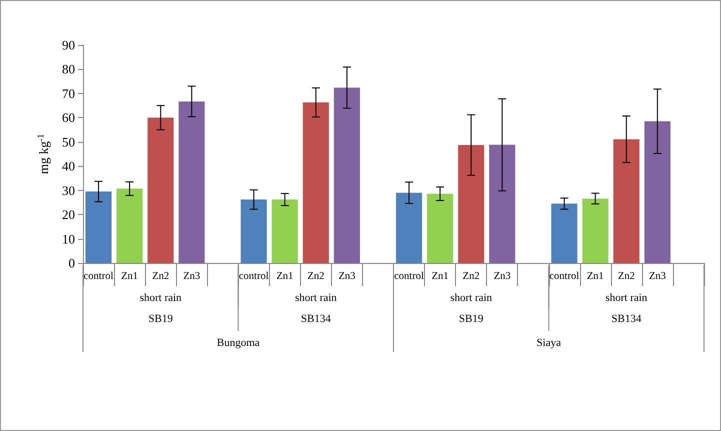 The width and height of the screenshot is (721, 431). Describe the element at coordinates (68, 190) in the screenshot. I see `y-tick-label: 30` at that location.